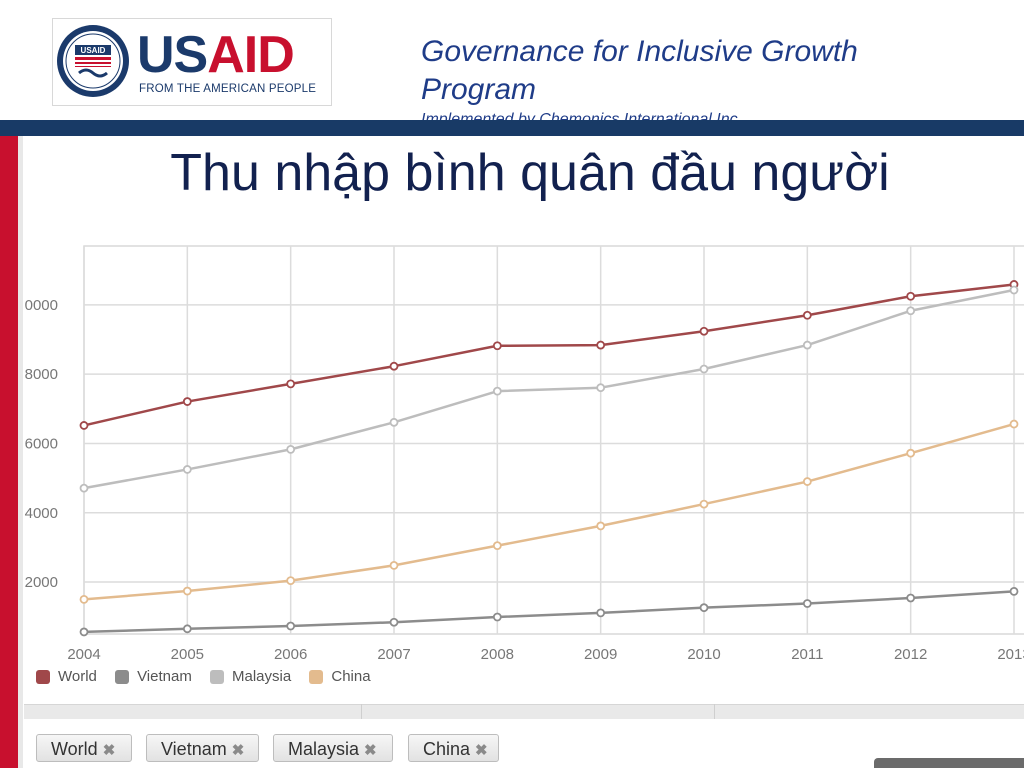  I want to click on y-tick-label: 4000, so click(41, 513).